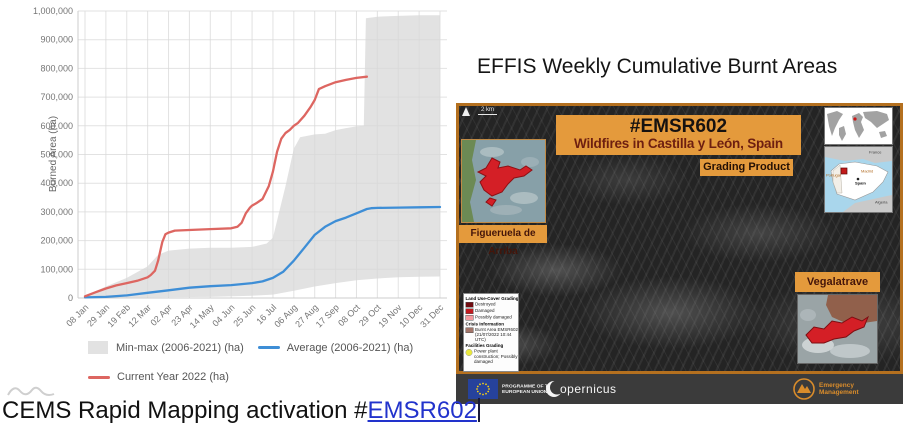  What do you see at coordinates (867, 171) in the screenshot?
I see `label-madrid: Madrid` at bounding box center [867, 171].